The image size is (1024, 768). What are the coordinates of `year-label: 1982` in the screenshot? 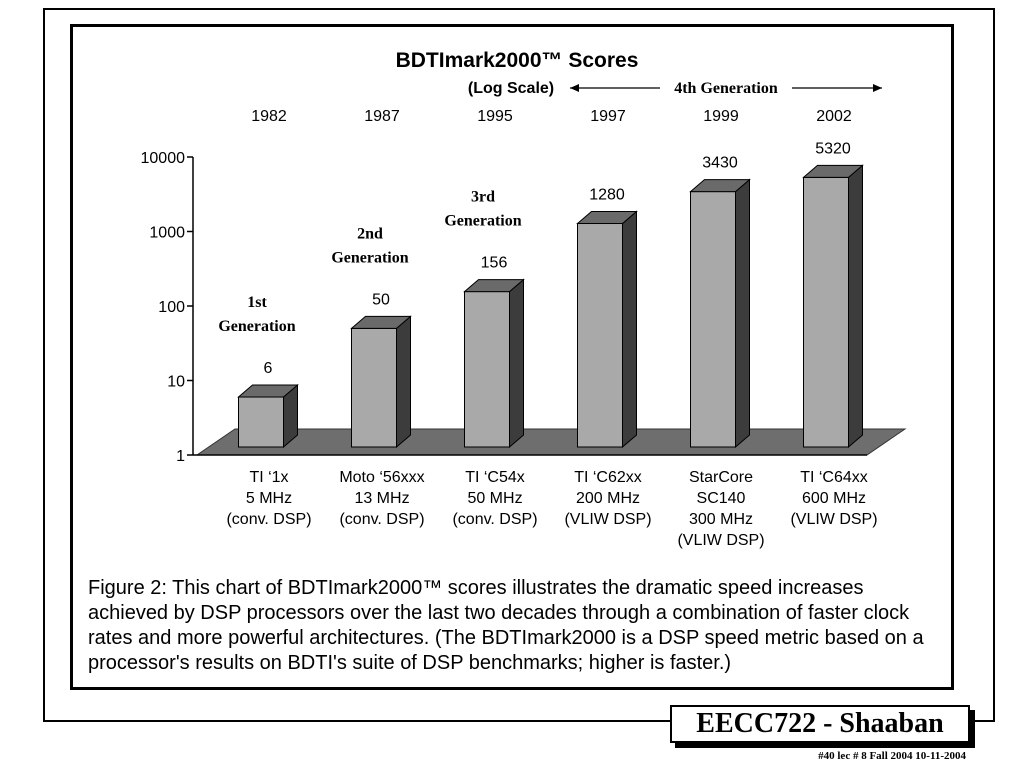 It's located at (269, 116).